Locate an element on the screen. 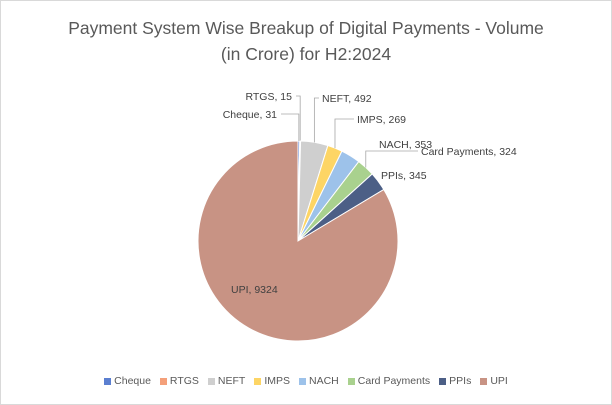  legend-item-cheque: Cheque is located at coordinates (127, 381).